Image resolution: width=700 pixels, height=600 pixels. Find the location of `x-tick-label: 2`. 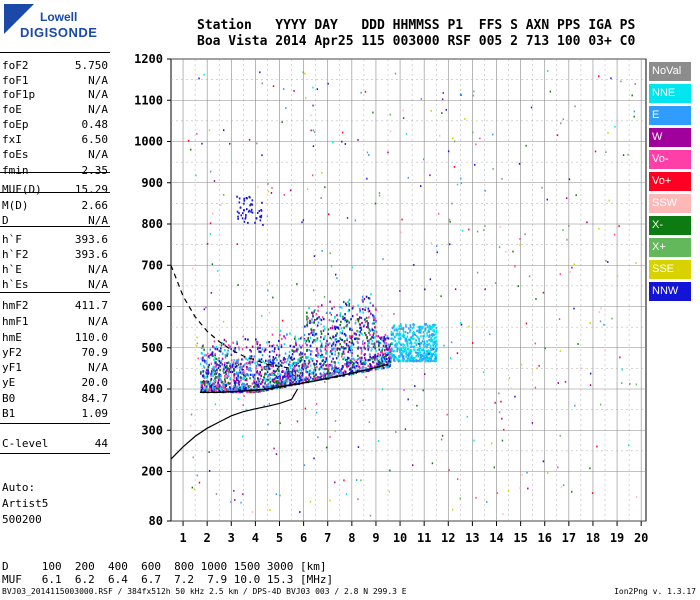

x-tick-label: 2 is located at coordinates (207, 538).